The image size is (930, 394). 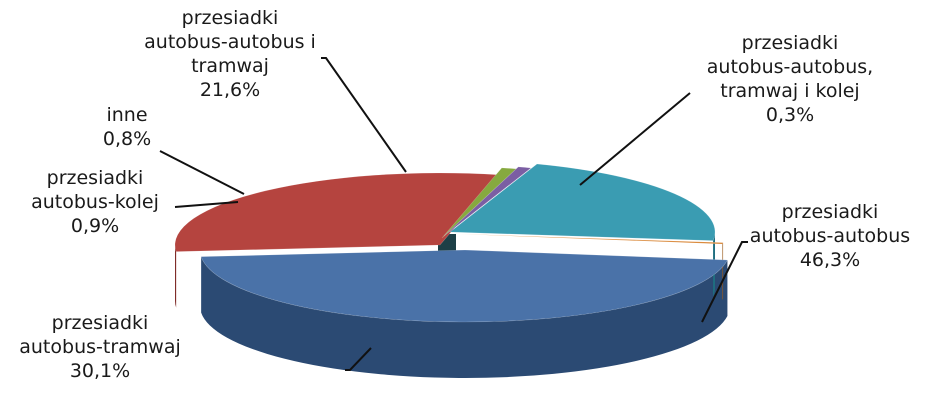 What do you see at coordinates (95, 202) in the screenshot?
I see `label-autobus-kolej: przesiadki autobus-kolej 0,9%` at bounding box center [95, 202].